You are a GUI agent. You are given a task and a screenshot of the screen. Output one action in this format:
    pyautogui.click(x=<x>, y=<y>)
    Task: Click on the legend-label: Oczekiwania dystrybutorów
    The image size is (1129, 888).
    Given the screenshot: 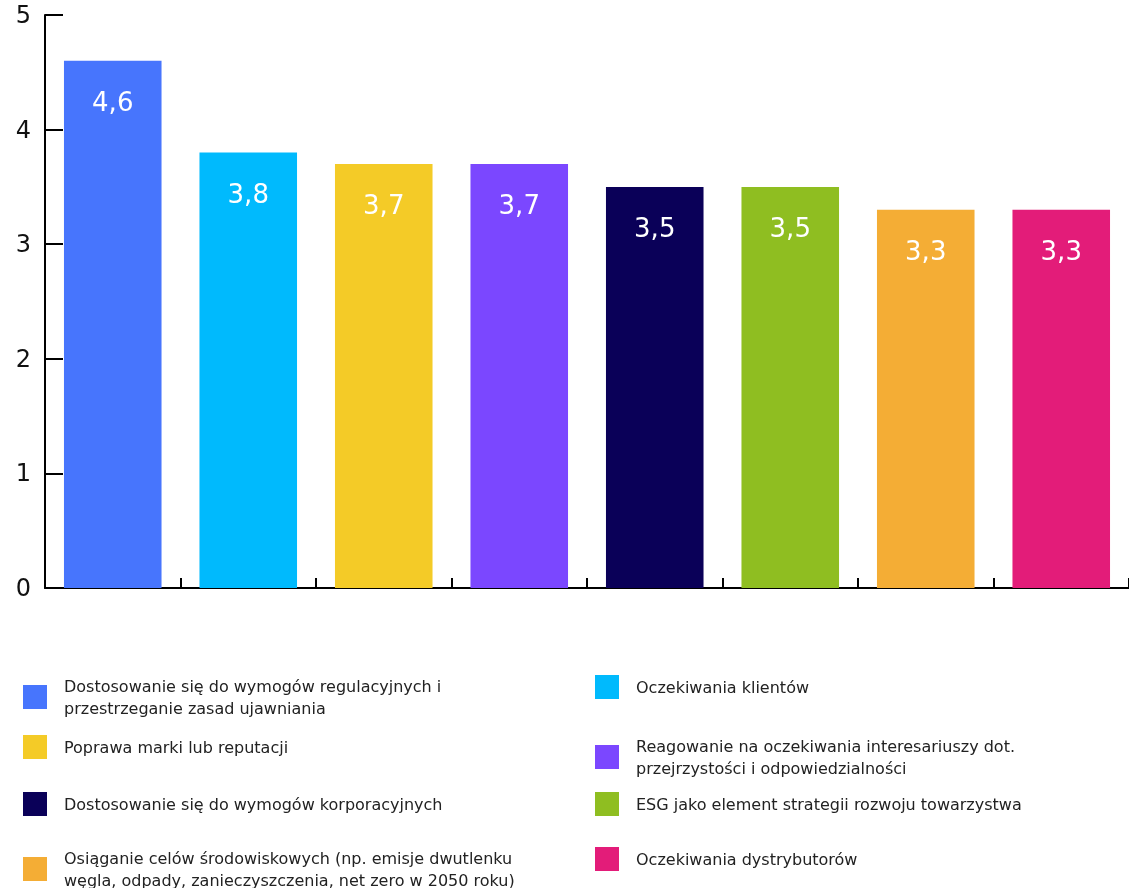 What is the action you would take?
    pyautogui.click(x=747, y=859)
    